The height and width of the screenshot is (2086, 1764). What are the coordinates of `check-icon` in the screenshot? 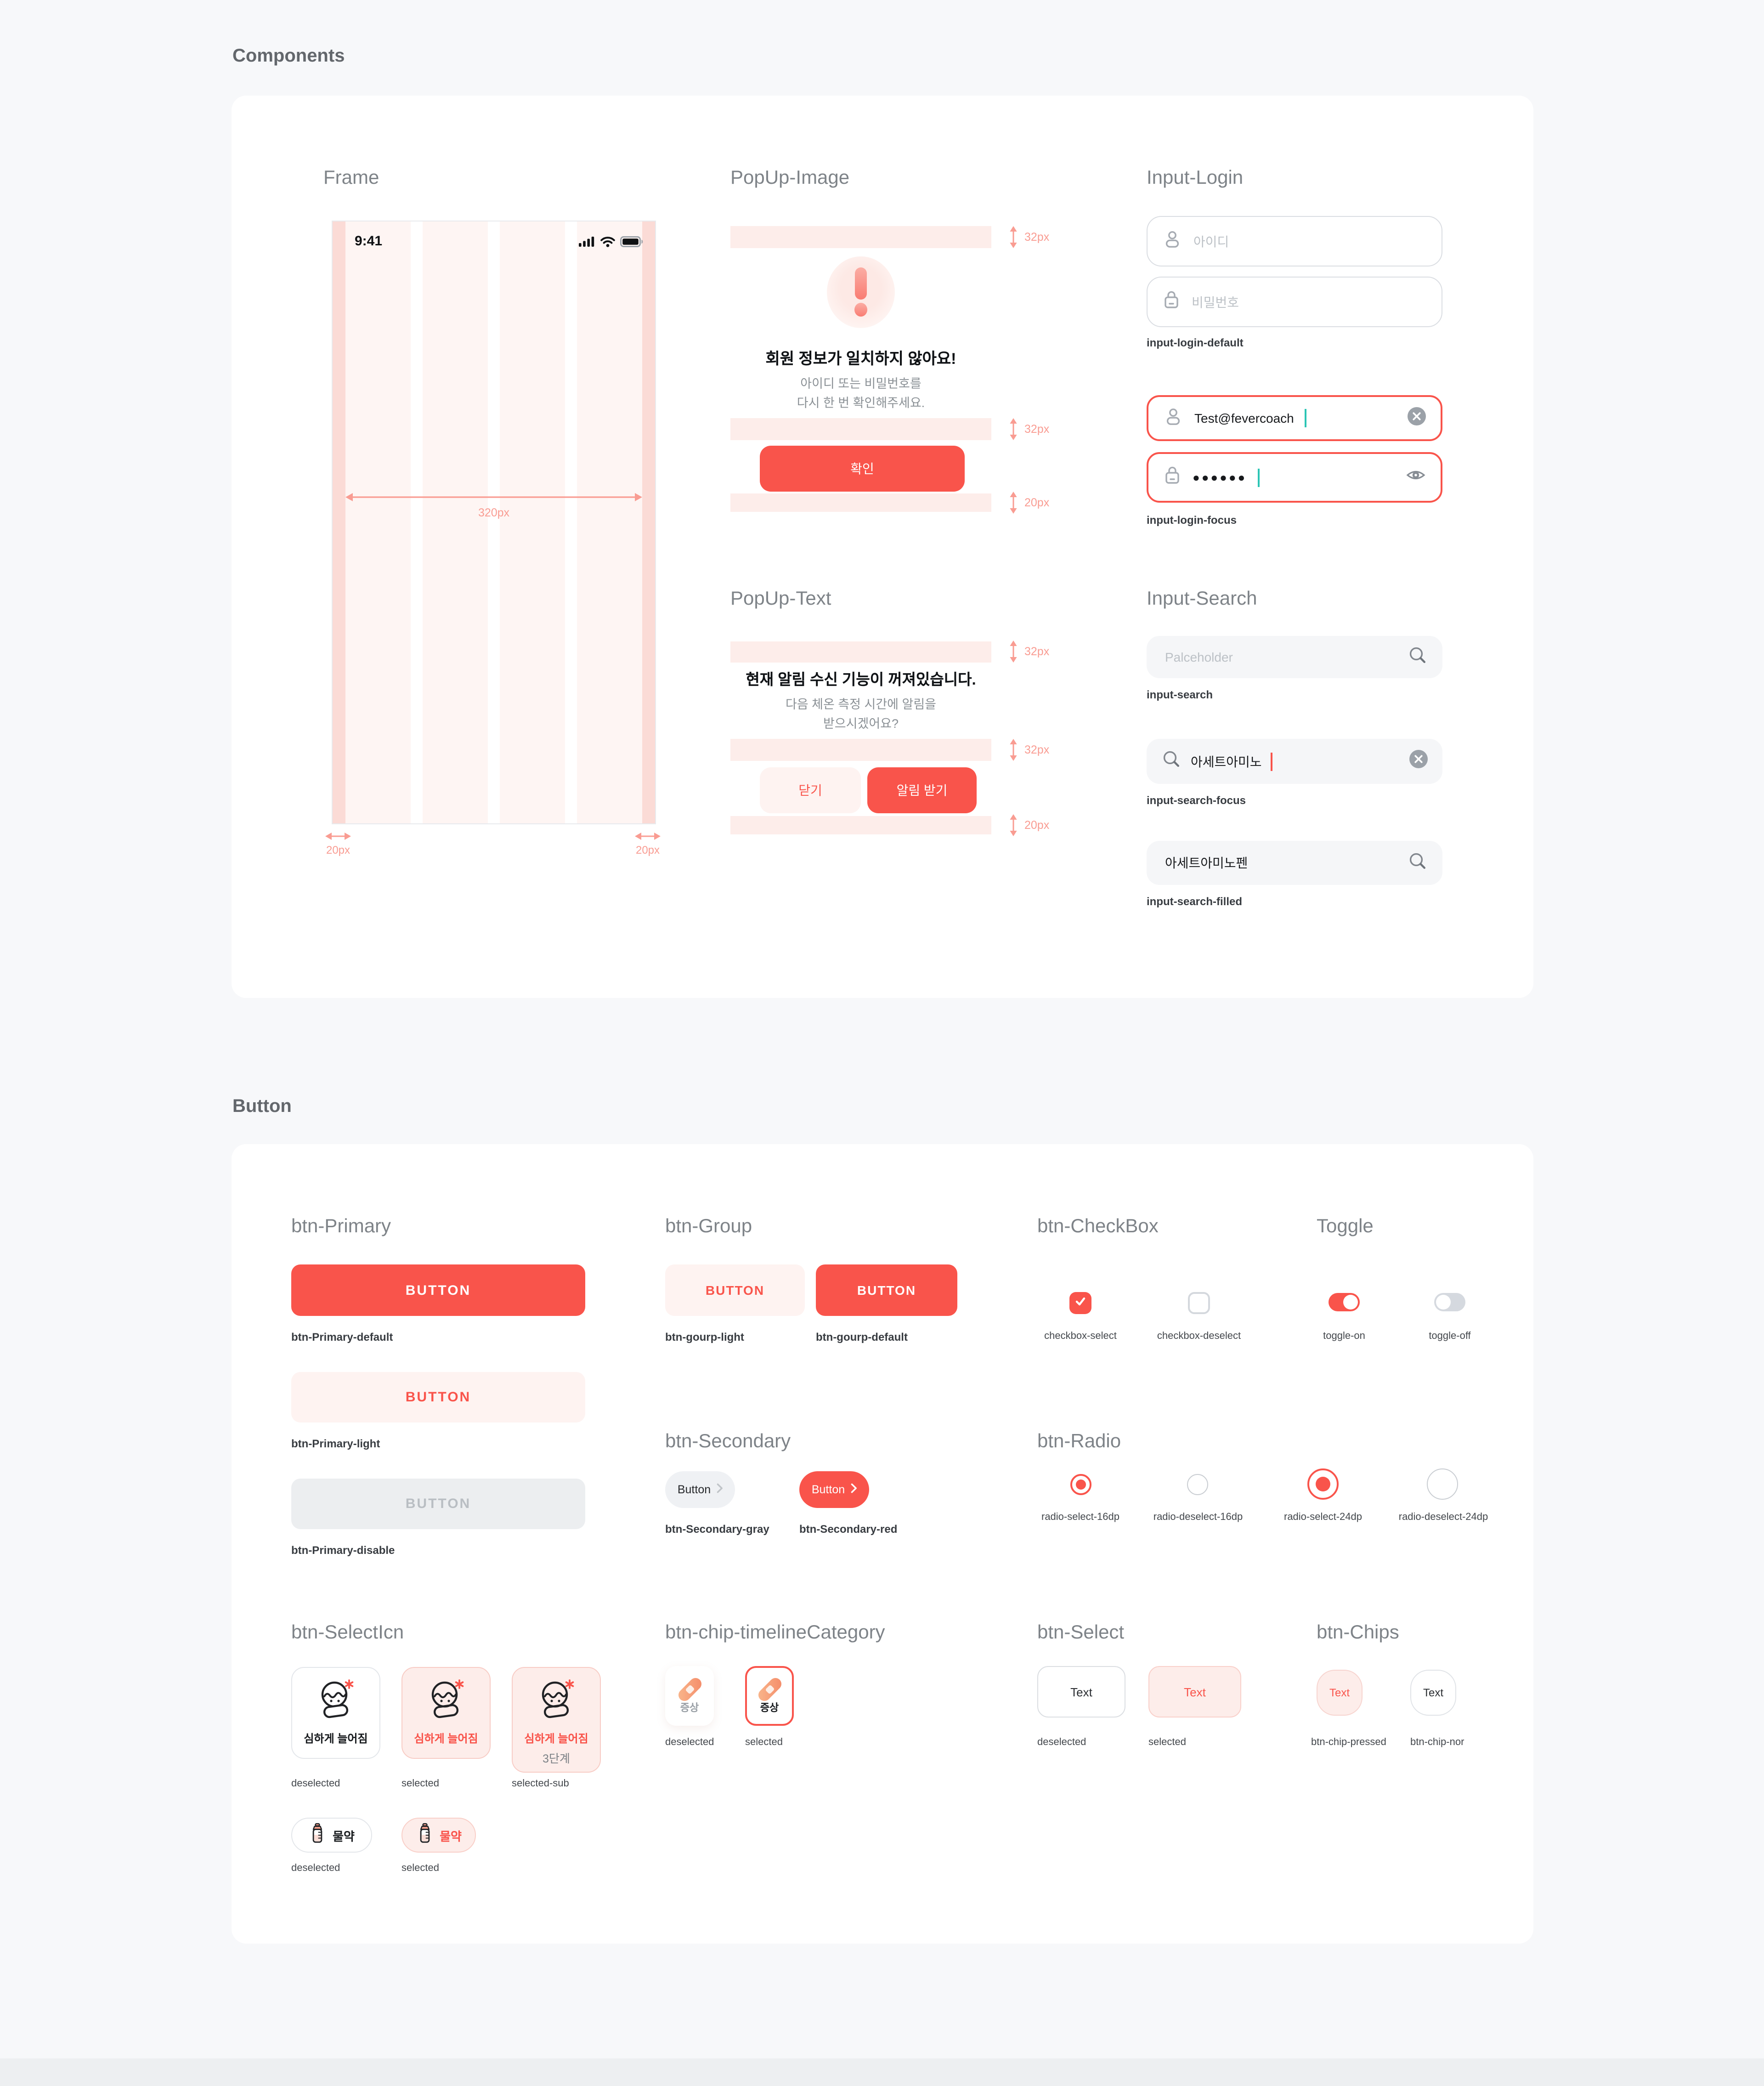 It's located at (1081, 1303).